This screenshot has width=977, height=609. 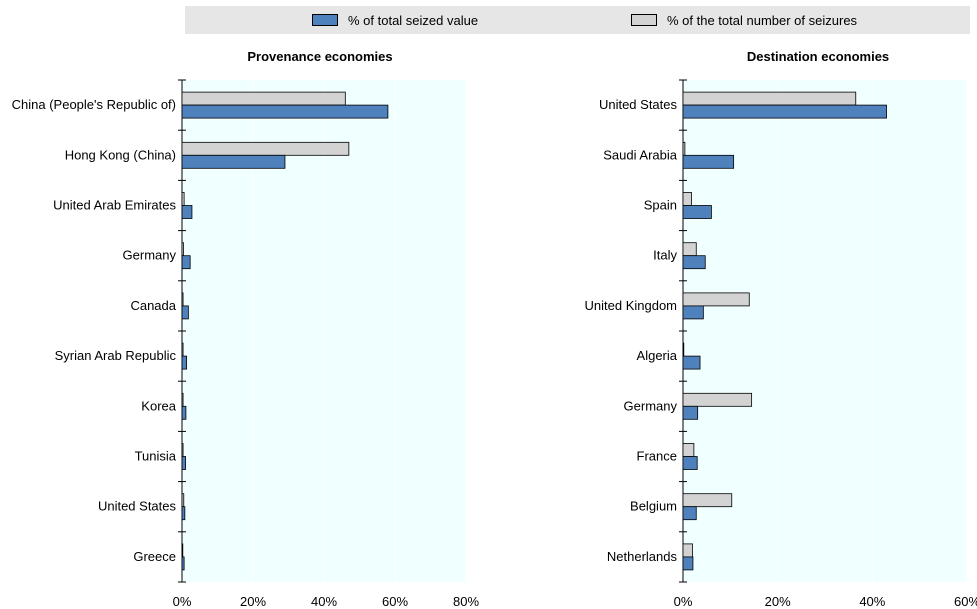 I want to click on provenance-category-label: Hong Kong (China), so click(x=120, y=154).